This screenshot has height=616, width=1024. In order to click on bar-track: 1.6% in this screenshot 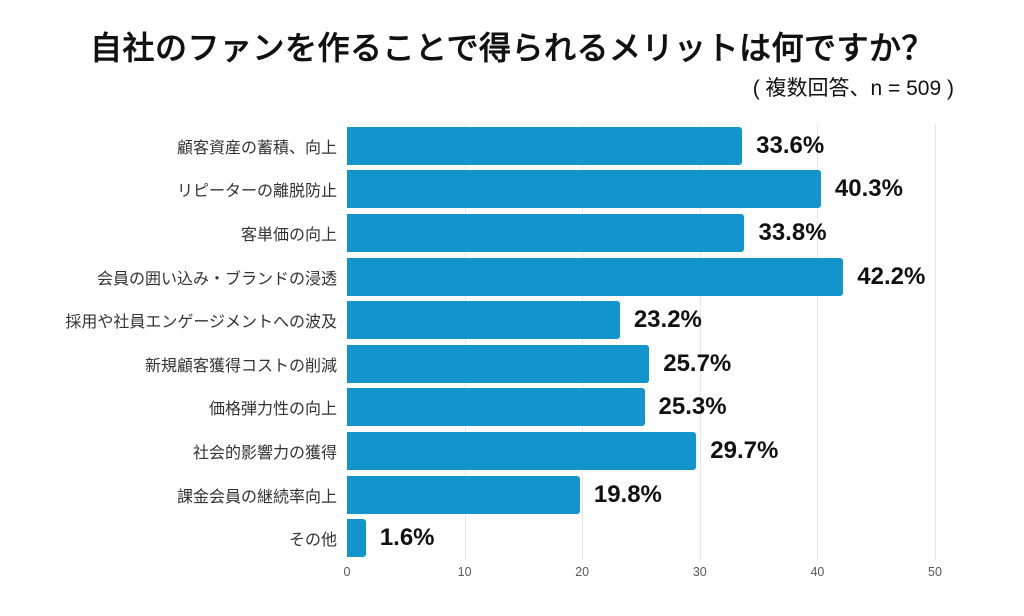, I will do `click(641, 538)`.